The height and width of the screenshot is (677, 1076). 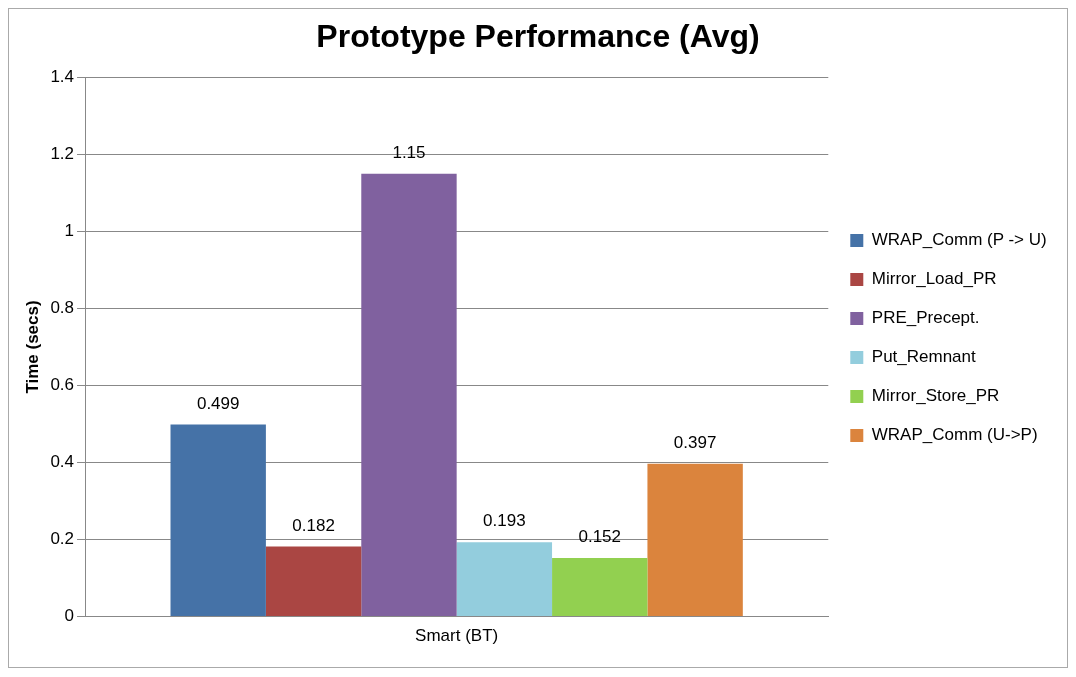 I want to click on y-tick-label: 0.4, so click(x=62, y=462).